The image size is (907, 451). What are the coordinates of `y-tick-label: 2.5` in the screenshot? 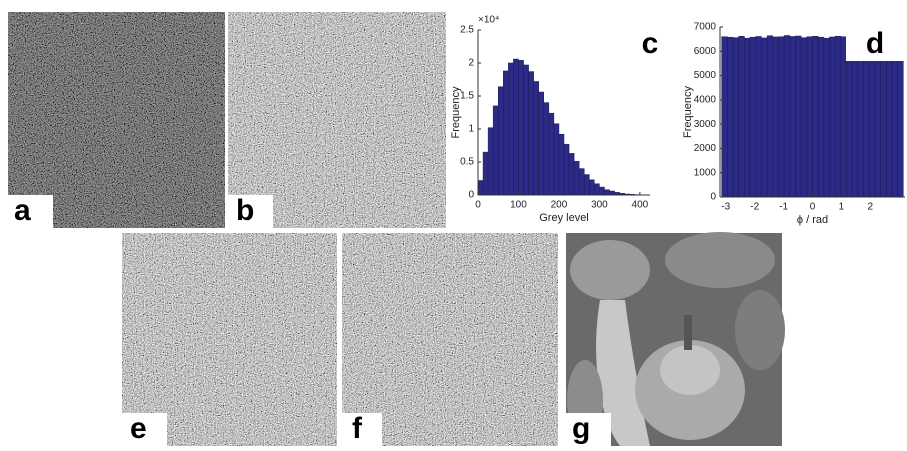 It's located at (467, 30).